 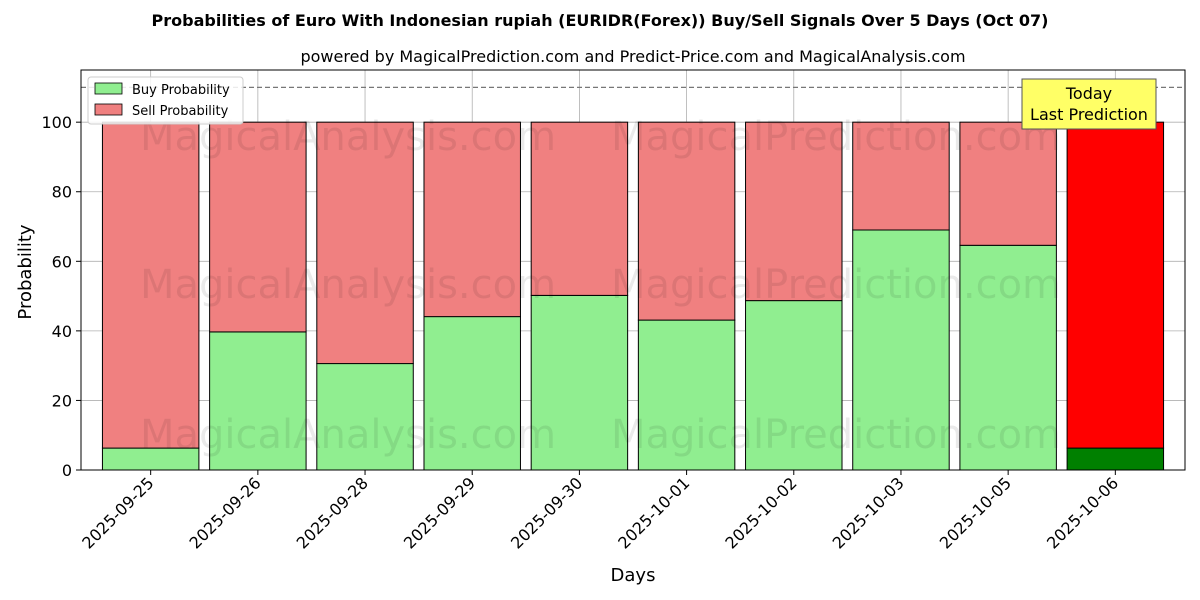 What do you see at coordinates (56, 122) in the screenshot?
I see `y-tick-label: 100` at bounding box center [56, 122].